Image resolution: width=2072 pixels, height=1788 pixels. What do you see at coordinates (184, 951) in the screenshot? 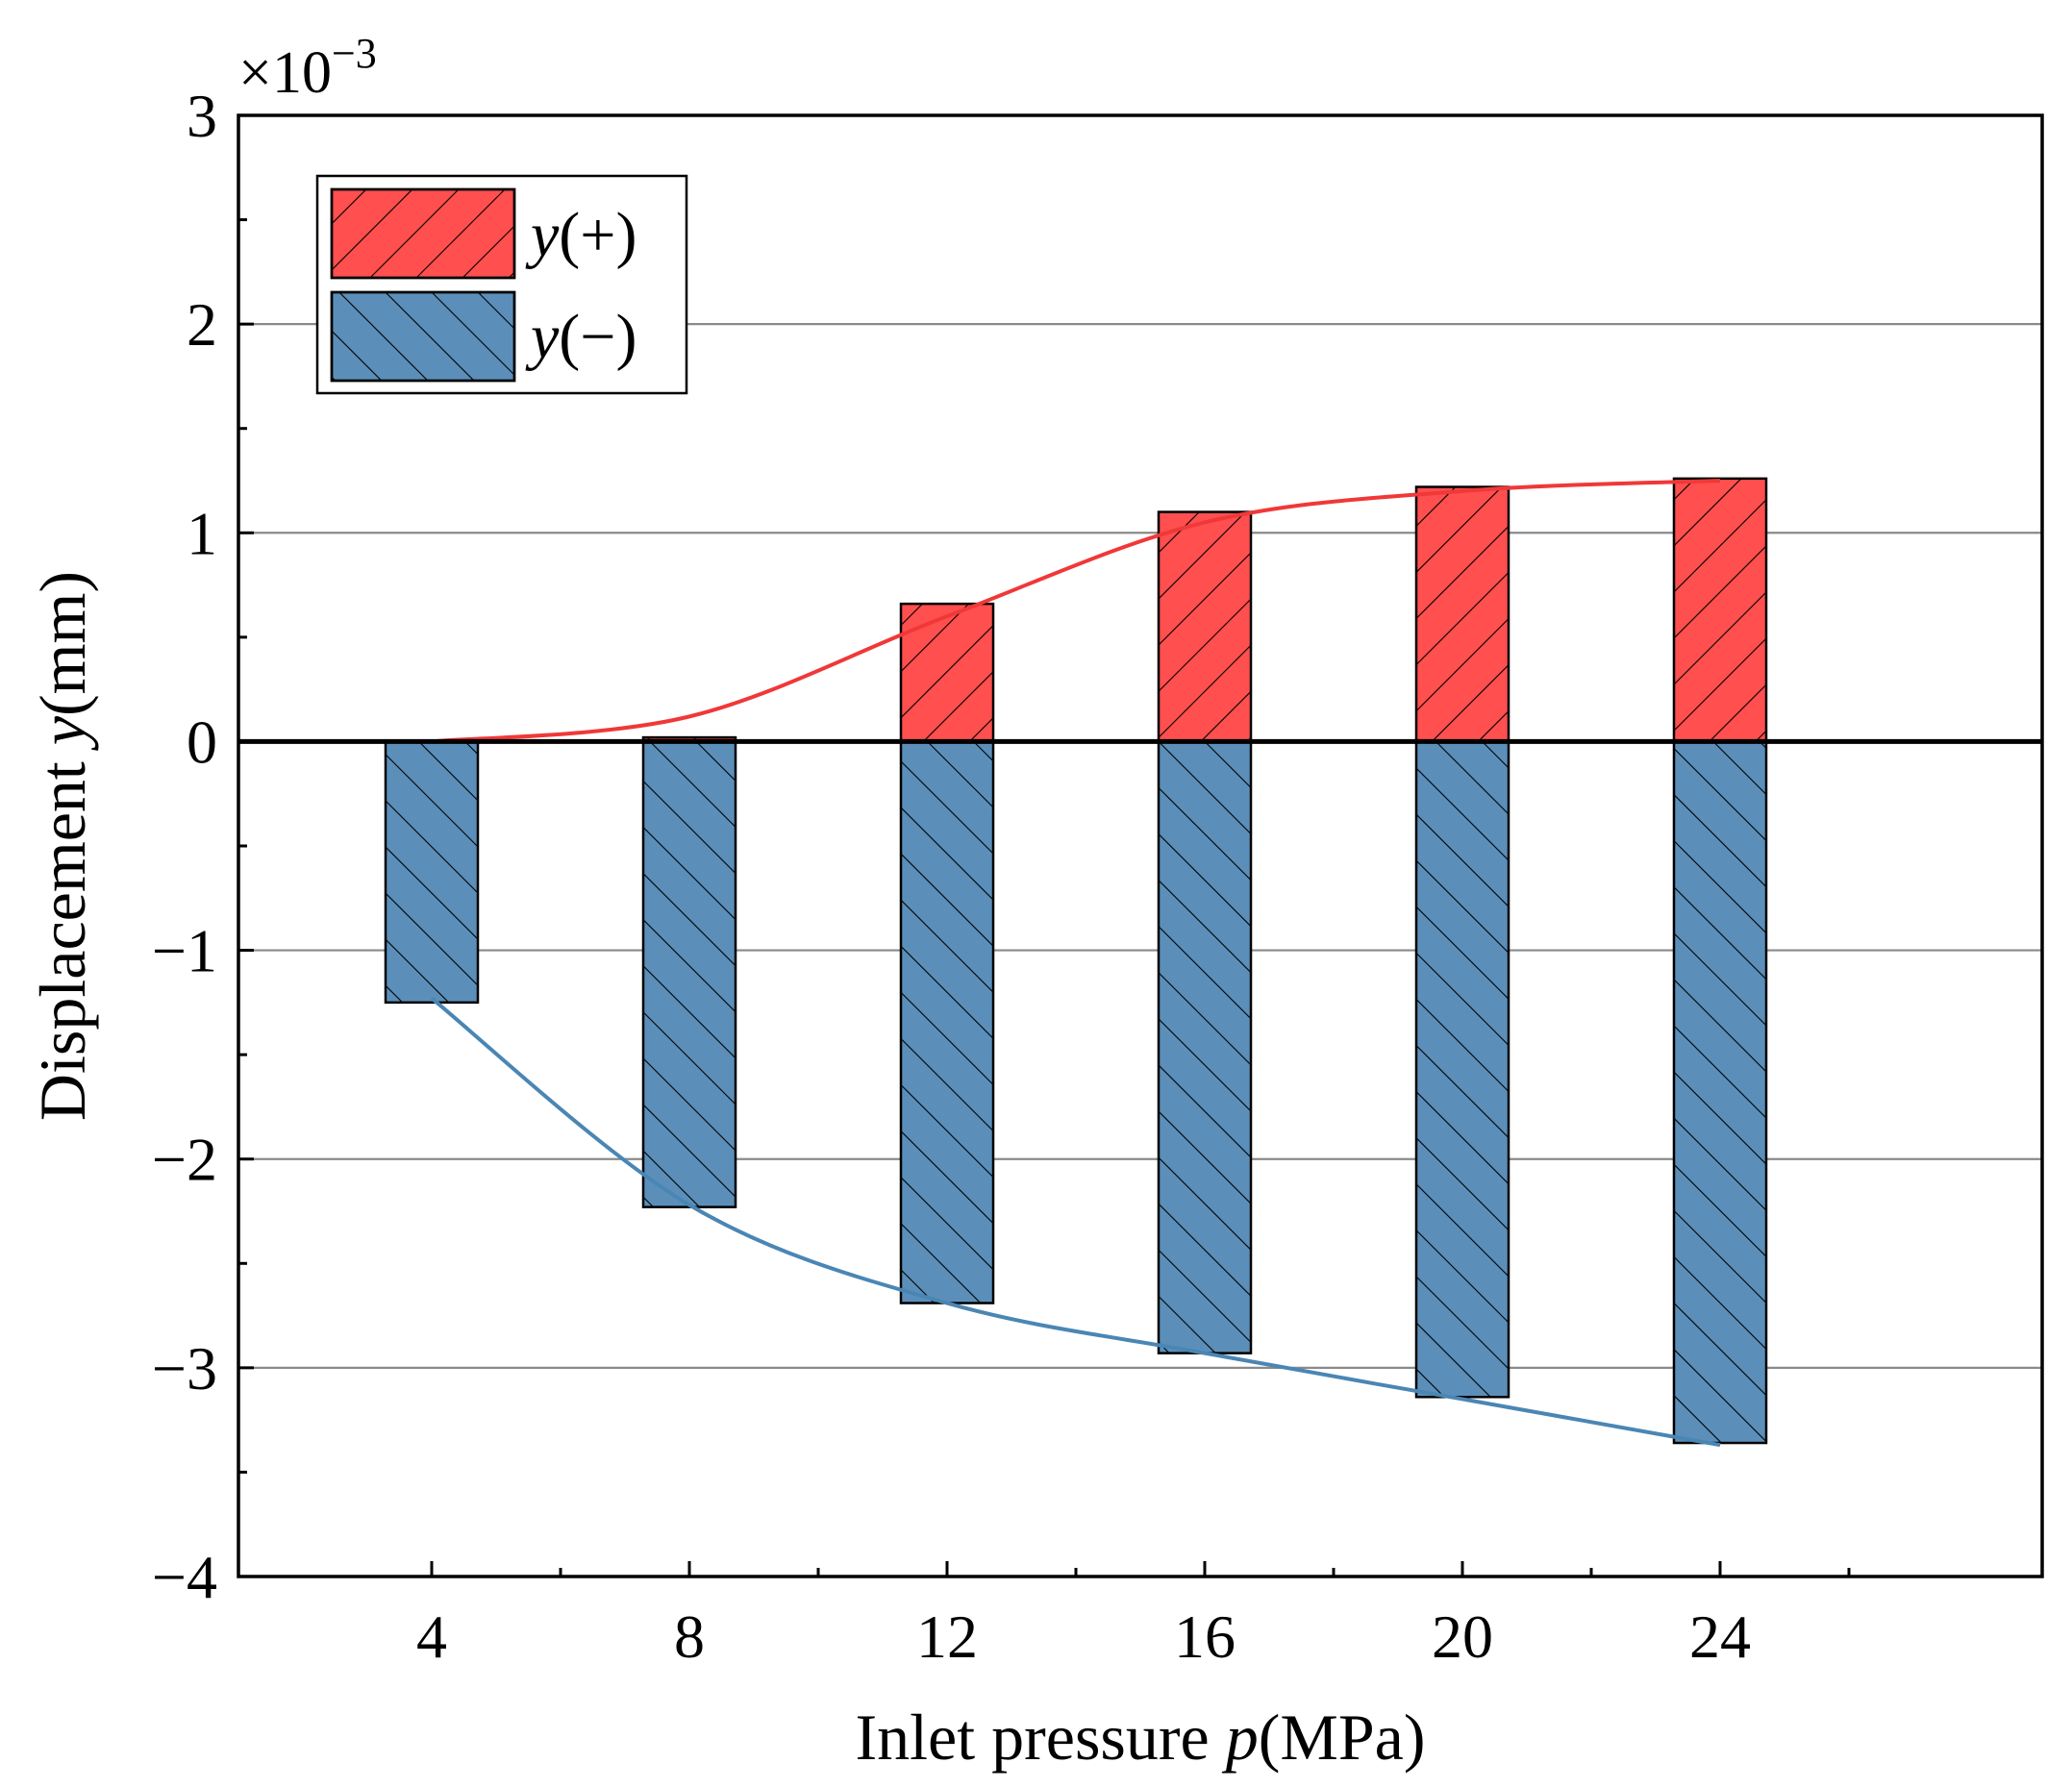
I see `y-tick-label: −1` at bounding box center [184, 951].